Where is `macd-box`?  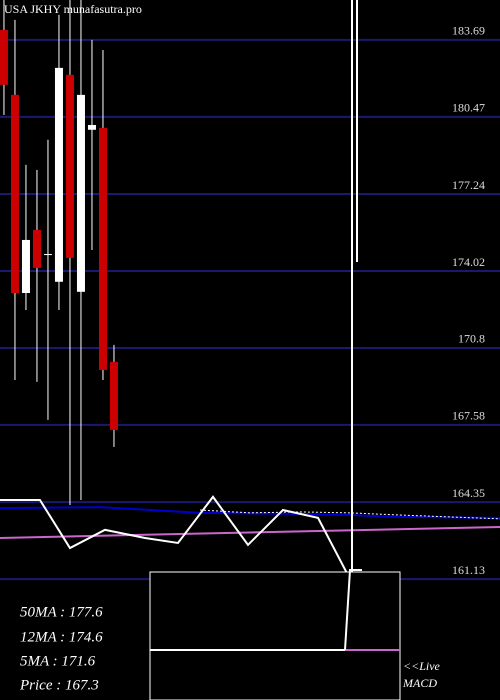
macd-box is located at coordinates (275, 635).